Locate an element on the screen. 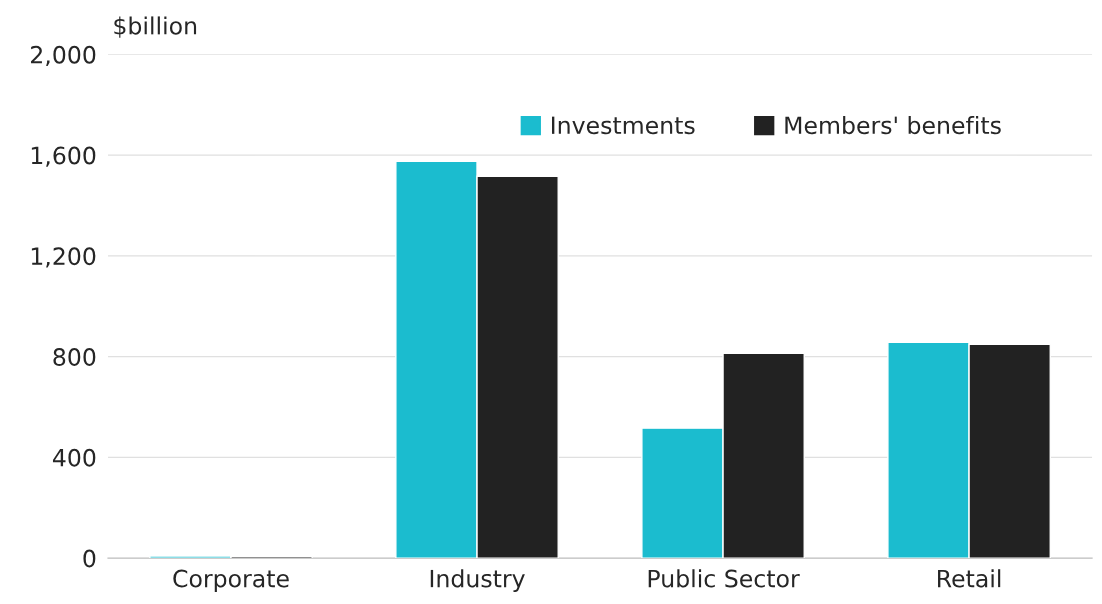 The width and height of the screenshot is (1102, 604). x-tick-label: Corporate is located at coordinates (231, 581).